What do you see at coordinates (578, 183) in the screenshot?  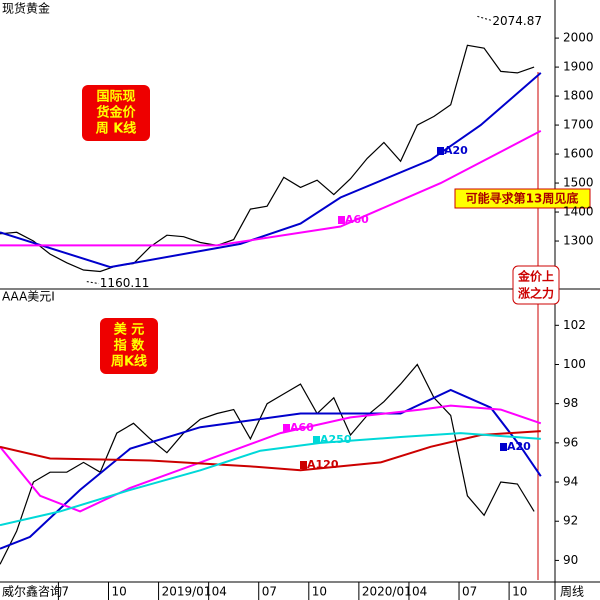 I see `y-tick-label: 1500` at bounding box center [578, 183].